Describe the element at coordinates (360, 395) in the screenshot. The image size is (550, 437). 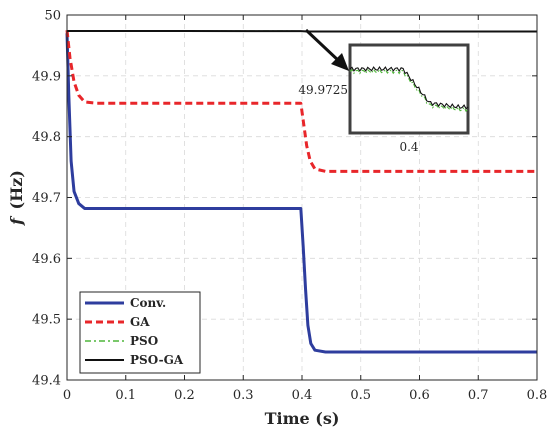
I see `x-tick-label: 0.5` at that location.